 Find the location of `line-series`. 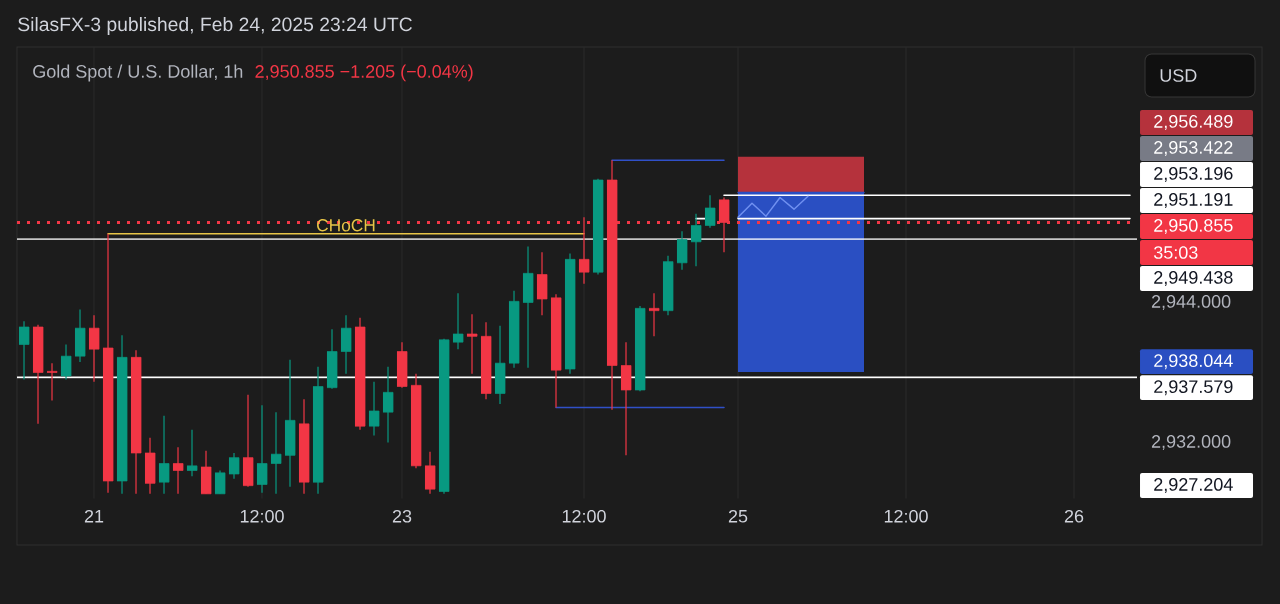

line-series is located at coordinates (773, 207).